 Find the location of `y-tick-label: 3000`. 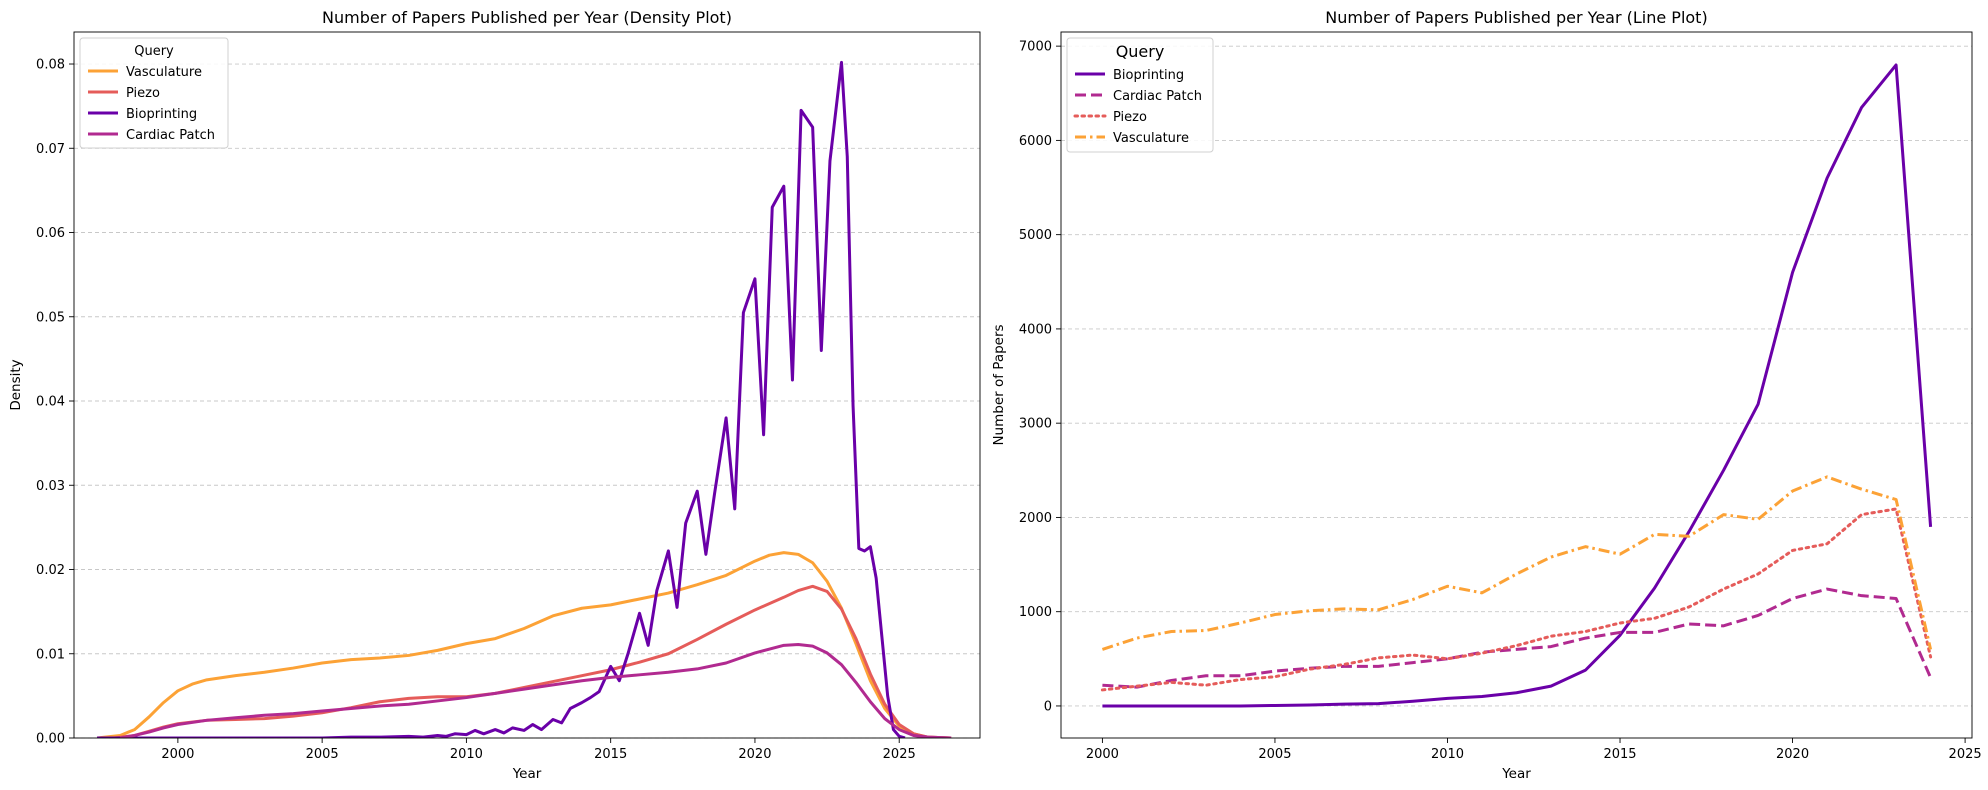

y-tick-label: 3000 is located at coordinates (1035, 424).